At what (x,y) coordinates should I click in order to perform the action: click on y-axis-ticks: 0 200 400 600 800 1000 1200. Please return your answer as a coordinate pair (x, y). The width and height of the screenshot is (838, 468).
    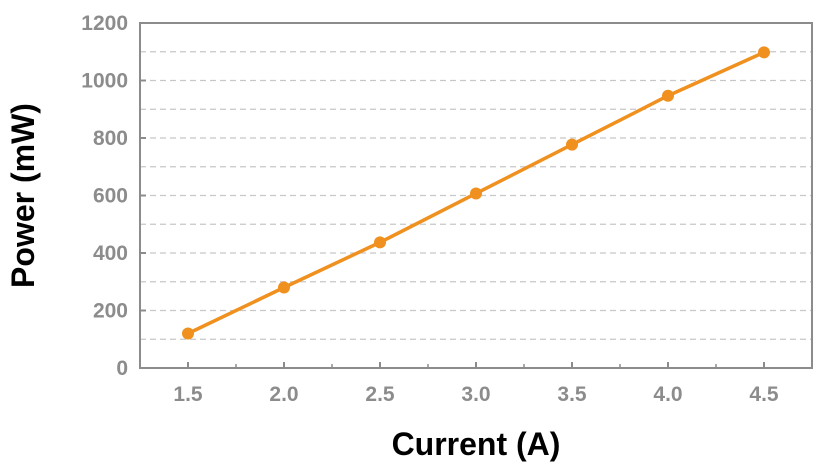
    Looking at the image, I should click on (113, 196).